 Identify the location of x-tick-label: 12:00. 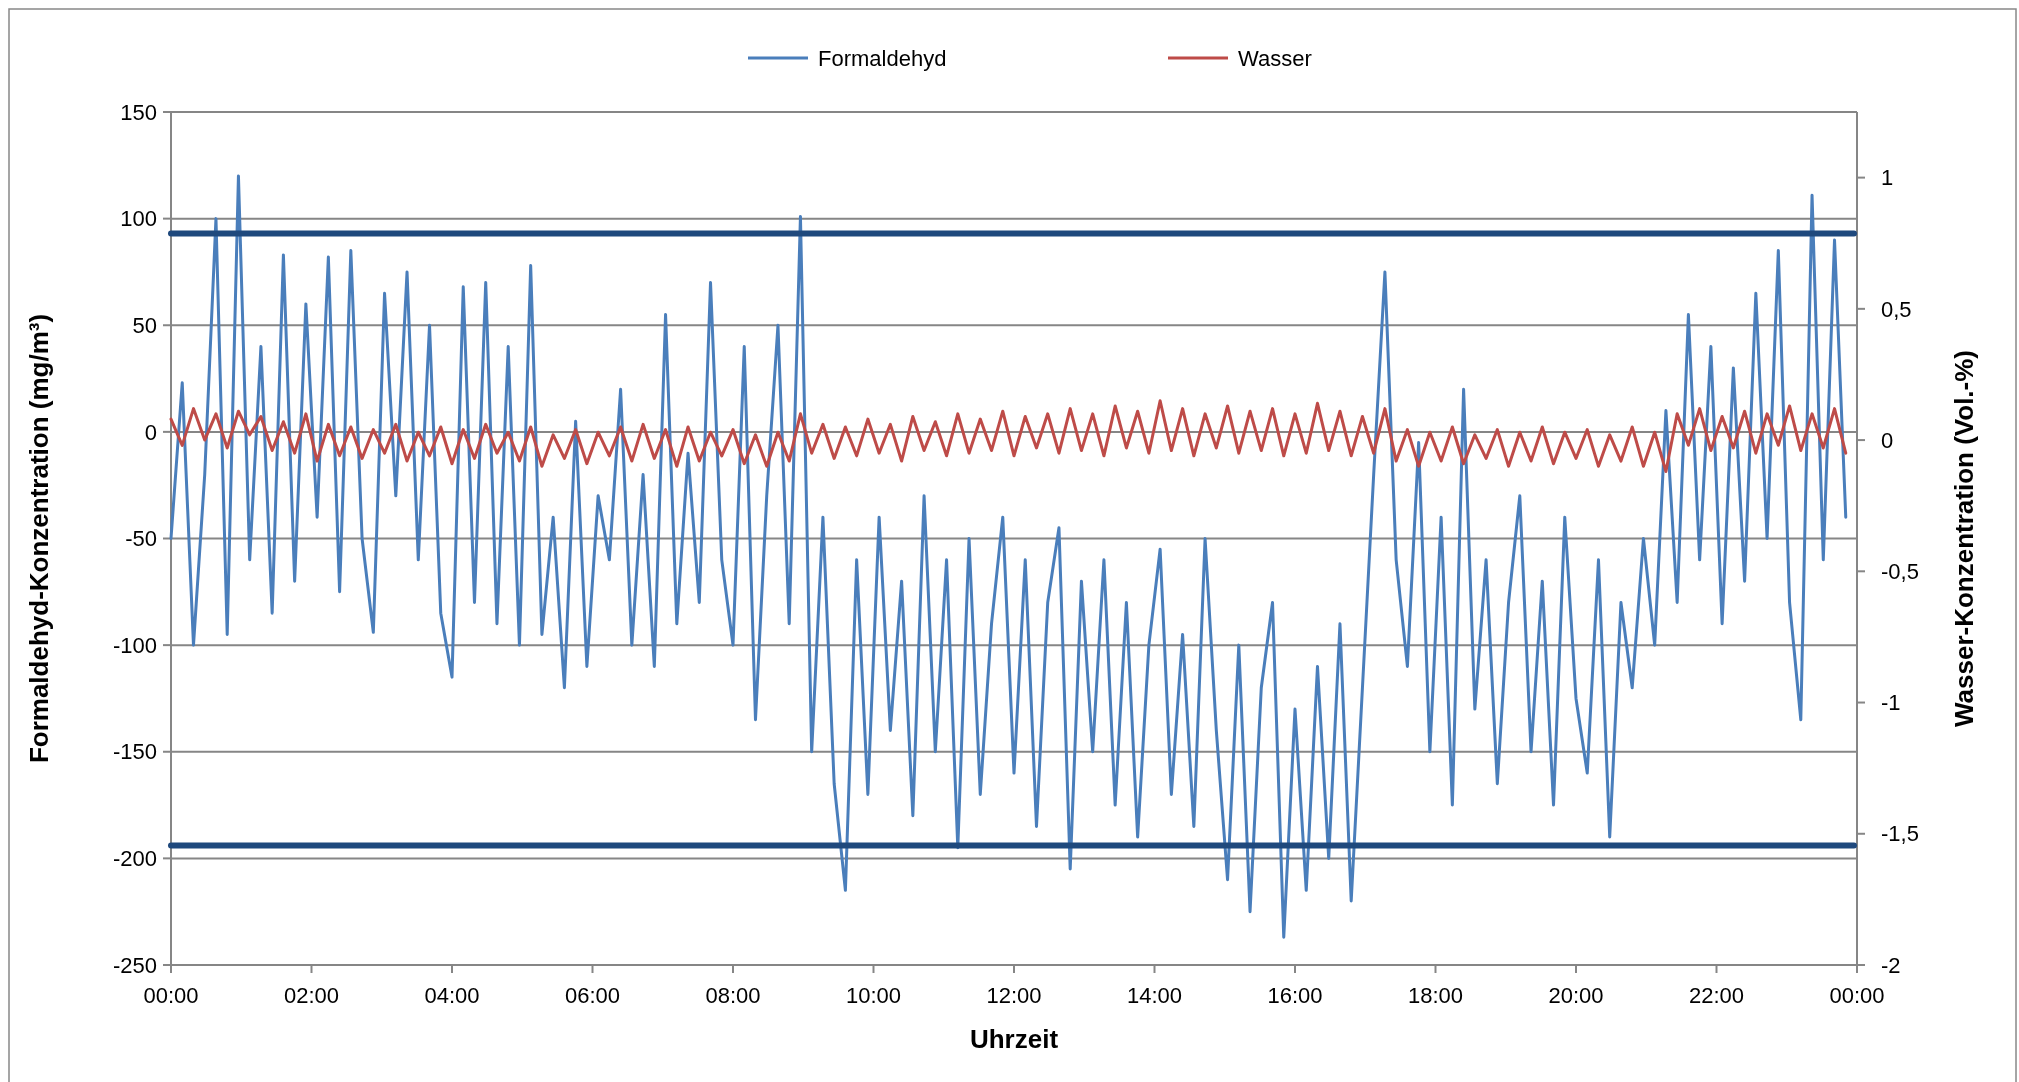
(1014, 995).